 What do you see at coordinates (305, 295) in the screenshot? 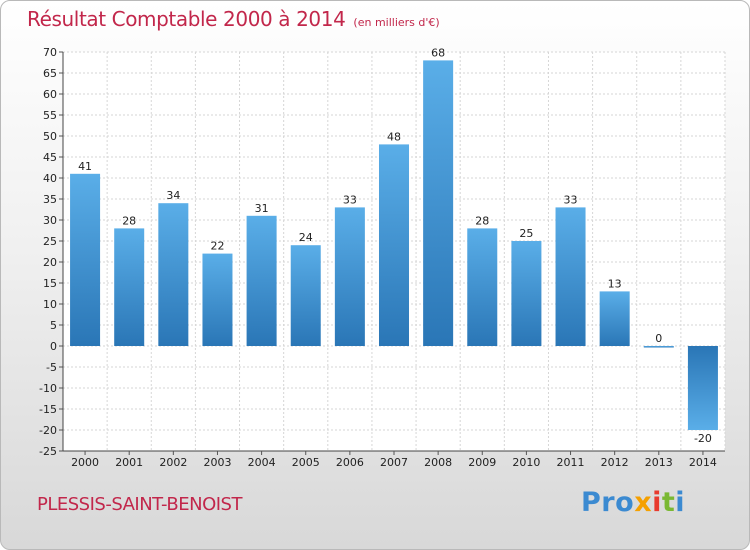
I see `bar-2005` at bounding box center [305, 295].